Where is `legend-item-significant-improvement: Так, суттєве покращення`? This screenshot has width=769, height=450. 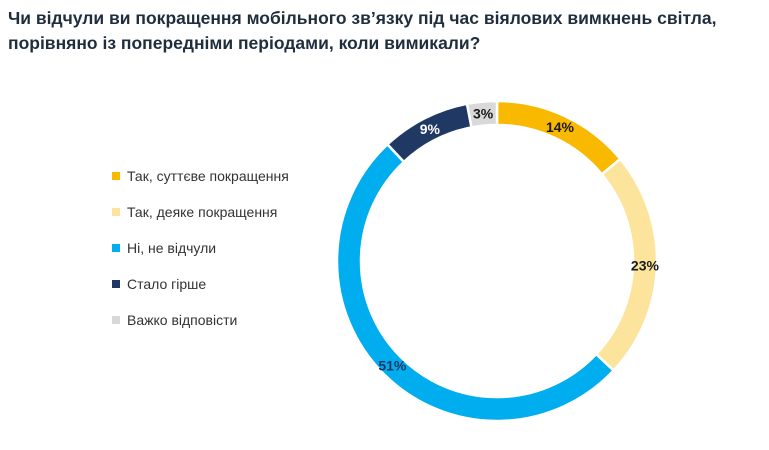 legend-item-significant-improvement: Так, суттєве покращення is located at coordinates (200, 176).